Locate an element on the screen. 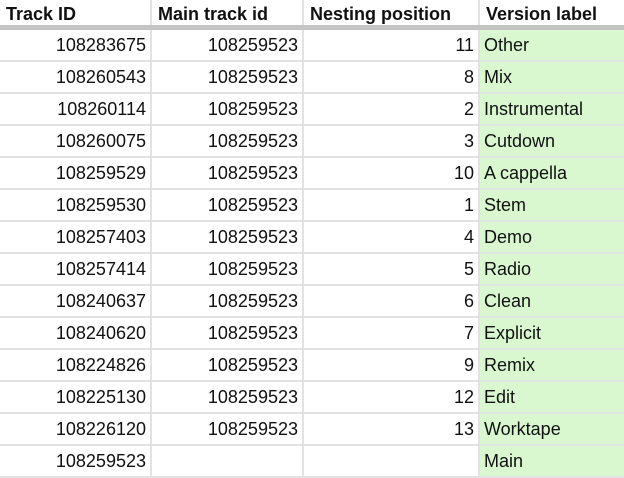  table-row: 108259523 Main is located at coordinates (312, 462).